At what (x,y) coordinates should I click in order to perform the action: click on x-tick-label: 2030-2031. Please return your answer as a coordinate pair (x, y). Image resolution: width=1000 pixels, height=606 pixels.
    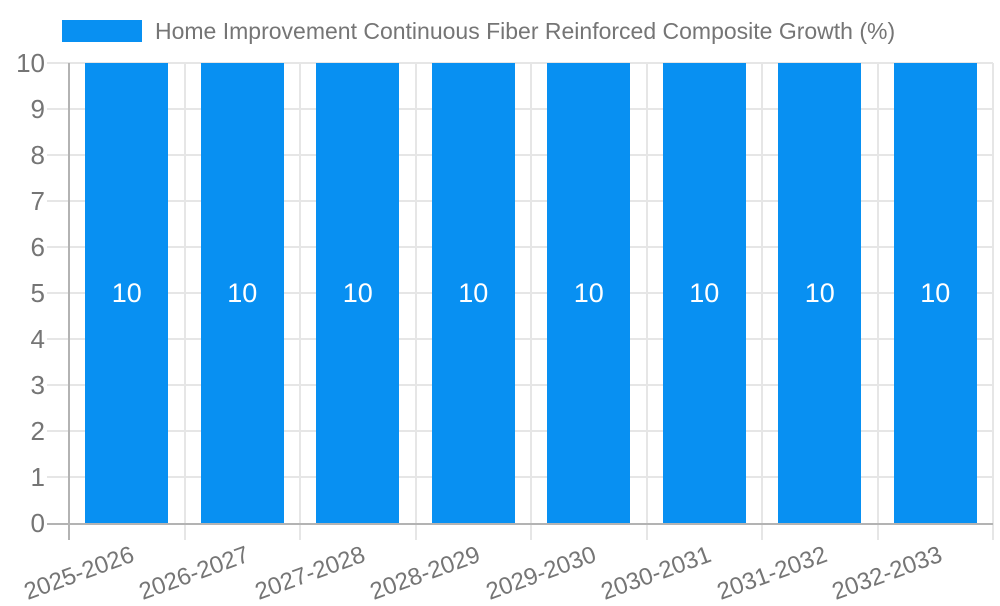
    Looking at the image, I should click on (657, 573).